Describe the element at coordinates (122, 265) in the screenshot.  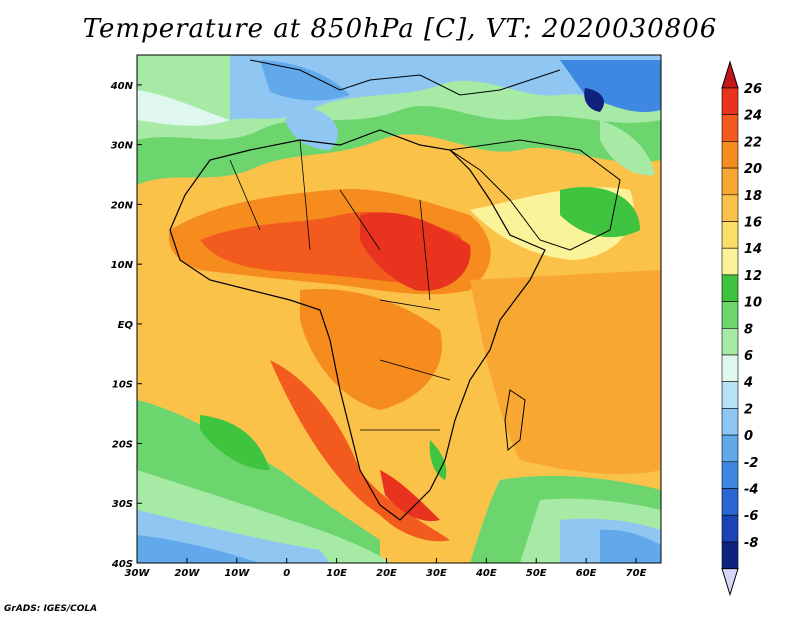
I see `lat-tick-label: 10N` at that location.